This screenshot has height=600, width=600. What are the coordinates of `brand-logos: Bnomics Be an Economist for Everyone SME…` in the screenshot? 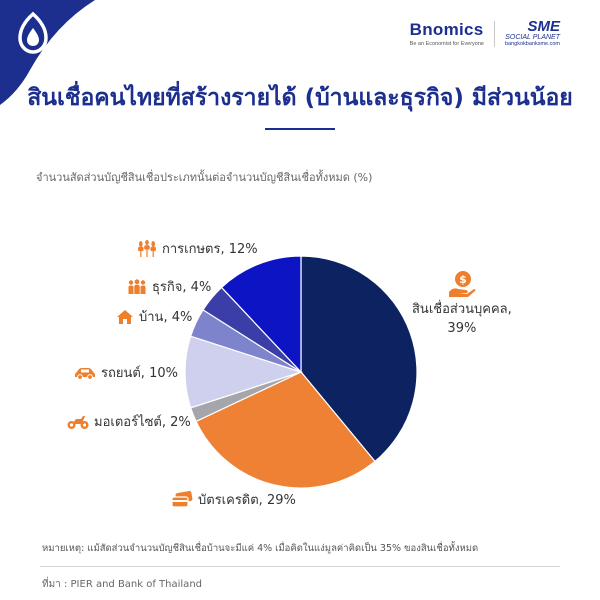 It's located at (485, 32).